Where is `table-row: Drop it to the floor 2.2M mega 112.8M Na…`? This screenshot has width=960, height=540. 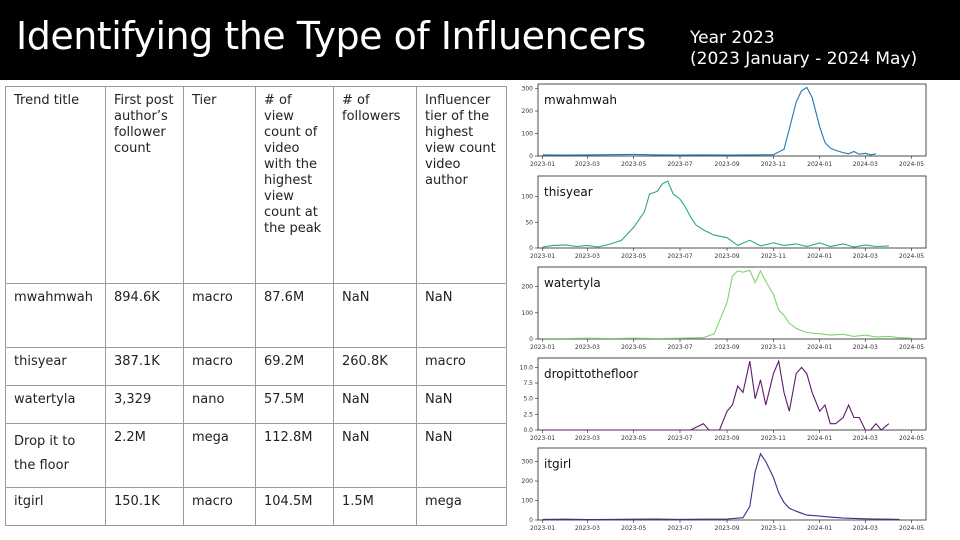
table-row: Drop it to the floor 2.2M mega 112.8M Na… is located at coordinates (256, 455).